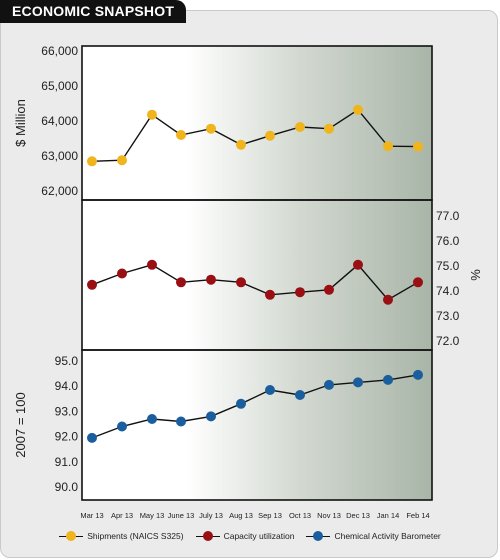 The image size is (500, 560). What do you see at coordinates (67, 361) in the screenshot?
I see `y-tick-label-barometer: 95.0` at bounding box center [67, 361].